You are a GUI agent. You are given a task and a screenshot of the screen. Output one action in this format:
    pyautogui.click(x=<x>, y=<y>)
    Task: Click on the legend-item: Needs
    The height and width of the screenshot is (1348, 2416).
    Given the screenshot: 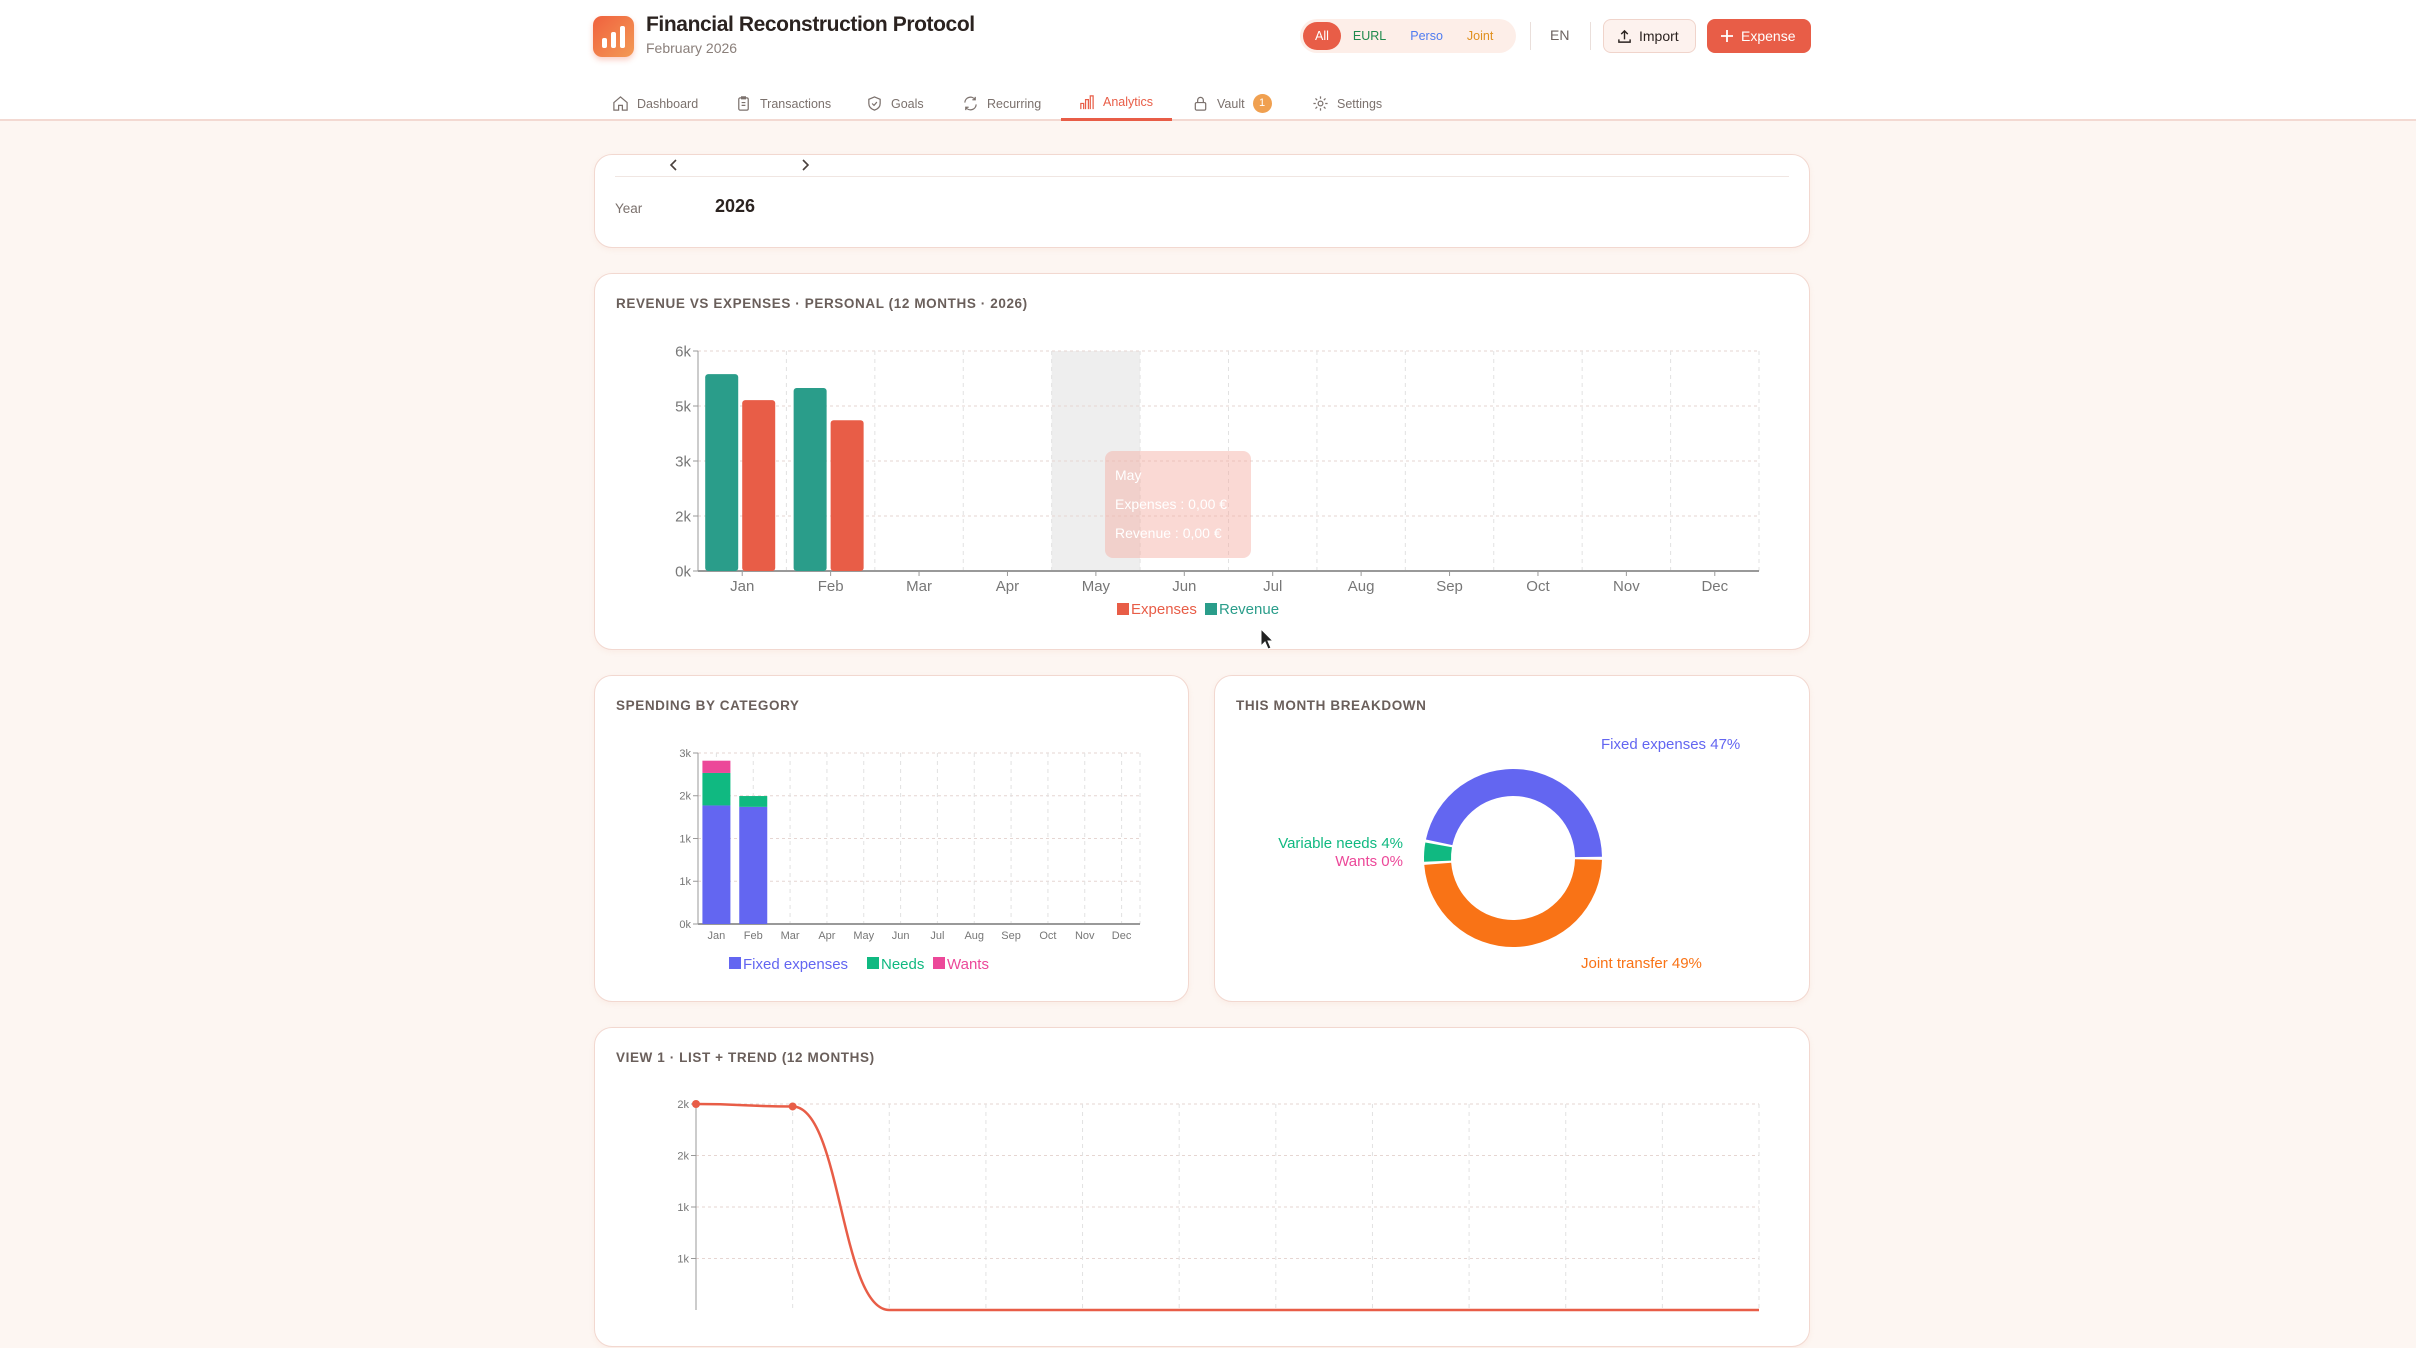 What is the action you would take?
    pyautogui.click(x=902, y=964)
    